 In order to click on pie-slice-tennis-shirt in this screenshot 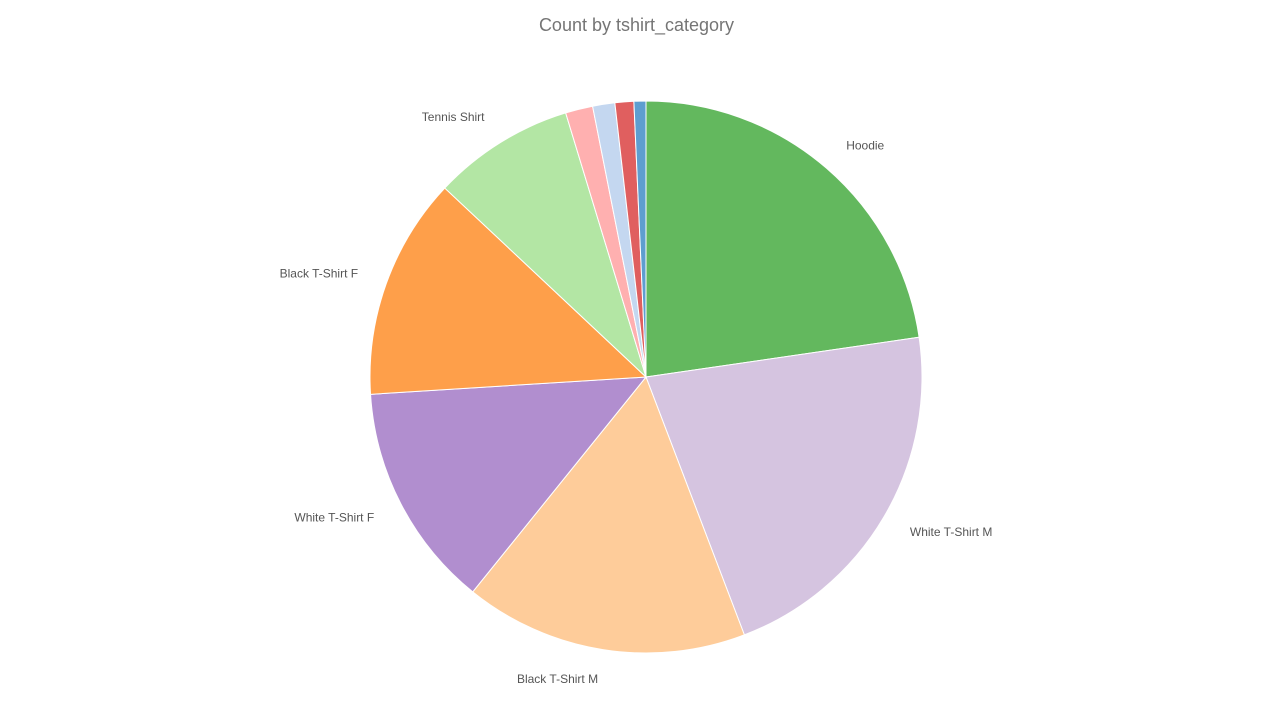, I will do `click(546, 245)`.